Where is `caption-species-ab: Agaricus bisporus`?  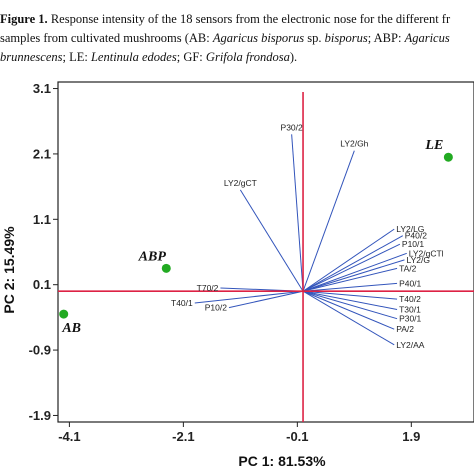 caption-species-ab: Agaricus bisporus is located at coordinates (258, 38).